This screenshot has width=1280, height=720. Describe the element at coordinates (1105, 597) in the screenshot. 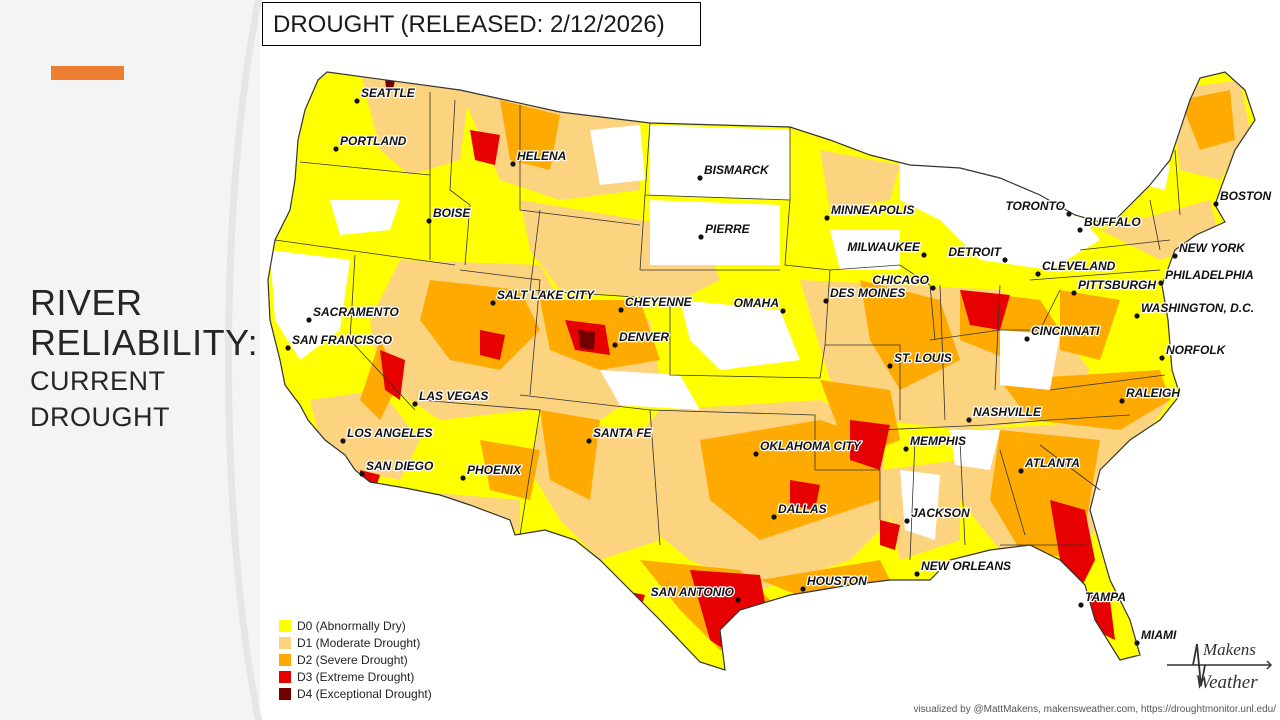

I see `city-label: TAMPA` at that location.